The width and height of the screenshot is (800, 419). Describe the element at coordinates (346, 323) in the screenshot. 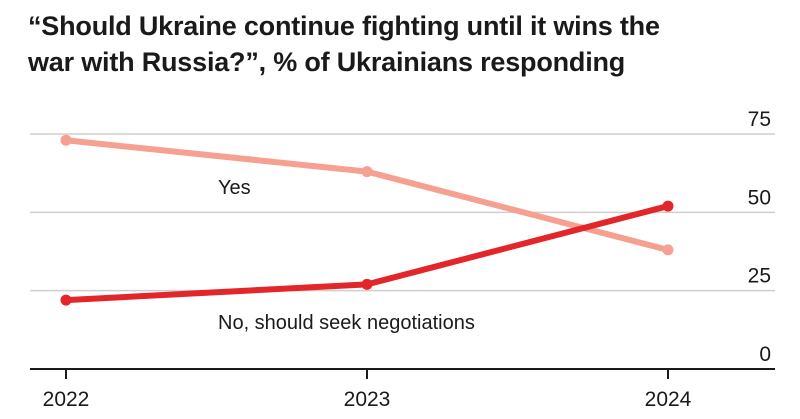

I see `series-label-no: No, should seek negotiations` at that location.